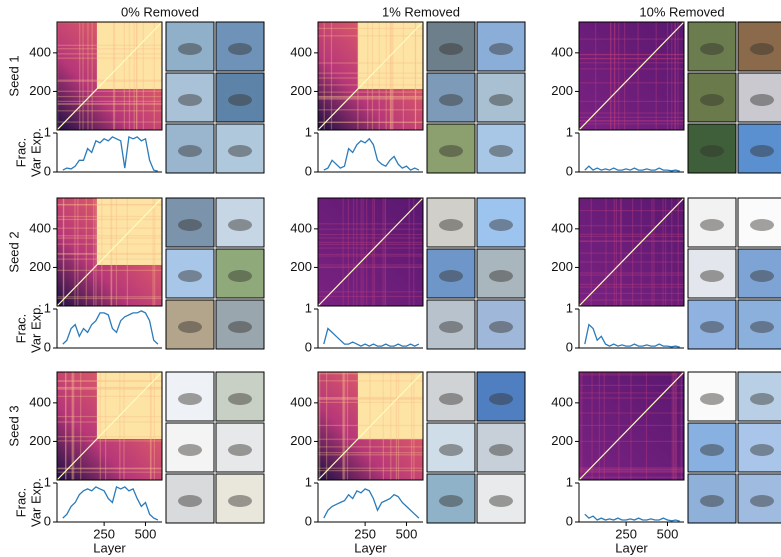 The height and width of the screenshot is (557, 781). What do you see at coordinates (35, 328) in the screenshot?
I see `y-axis-label: Var Exp.` at bounding box center [35, 328].